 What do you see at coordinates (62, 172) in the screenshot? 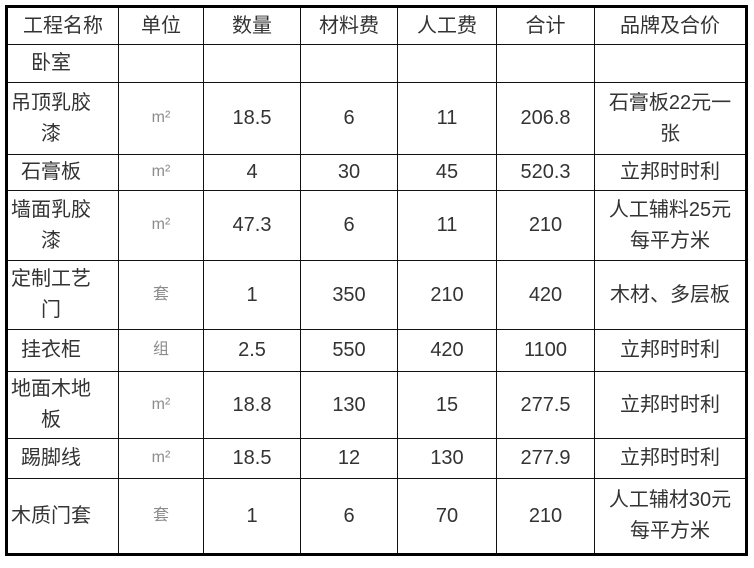
I see `cell-project-name: 石膏板` at bounding box center [62, 172].